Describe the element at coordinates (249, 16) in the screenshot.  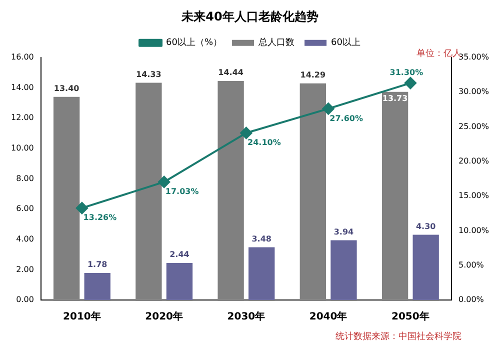
I see `chart-title: 未来40年人口老龄化趋势` at that location.